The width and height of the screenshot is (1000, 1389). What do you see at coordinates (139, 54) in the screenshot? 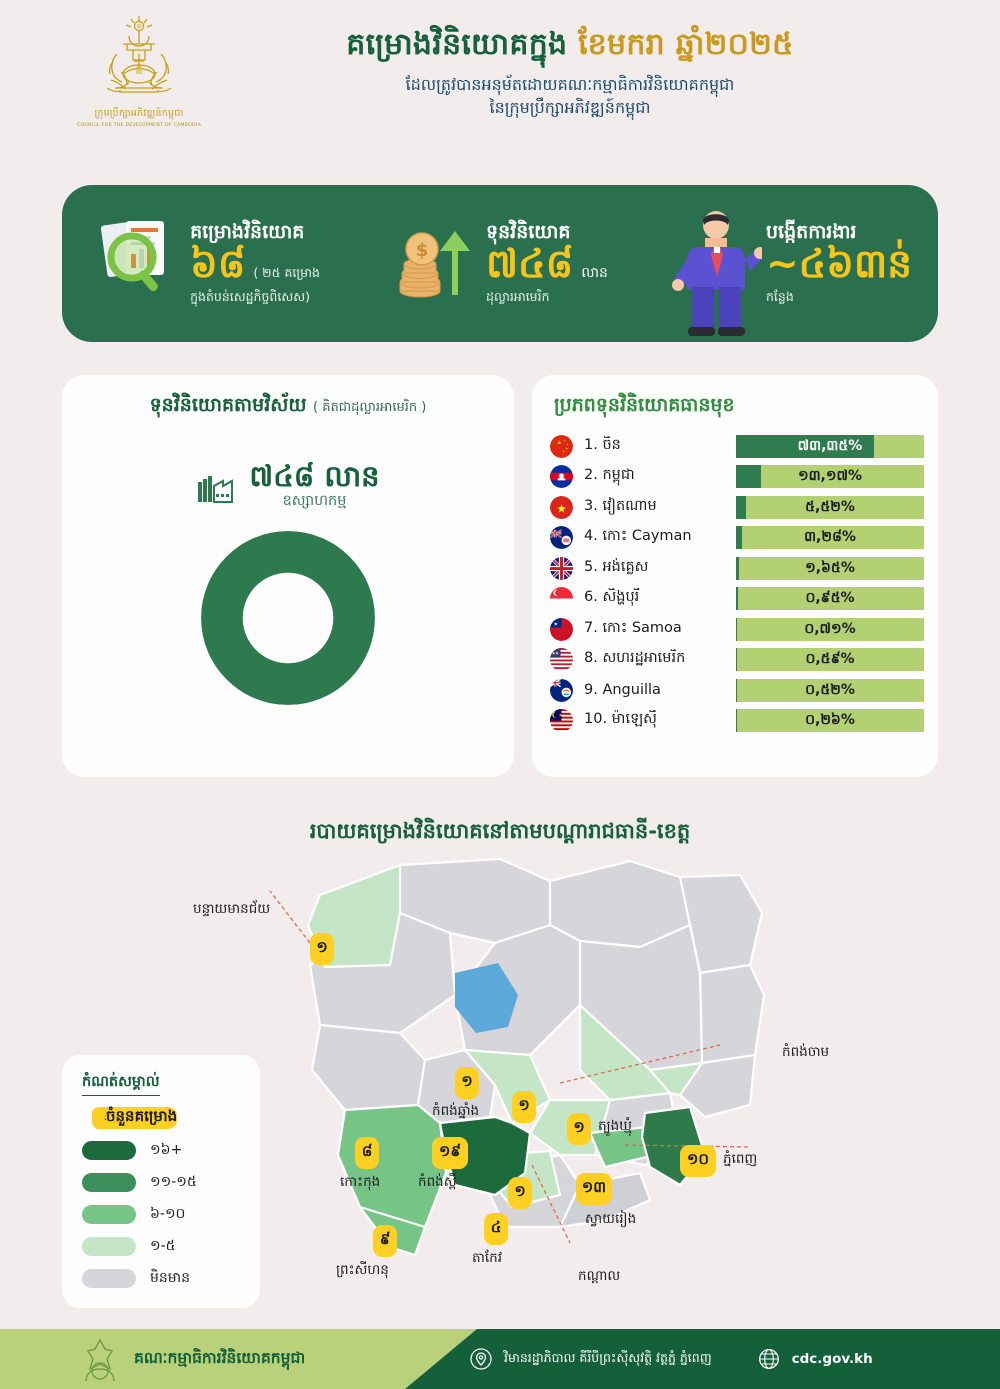
I see `royal-emblem-icon` at bounding box center [139, 54].